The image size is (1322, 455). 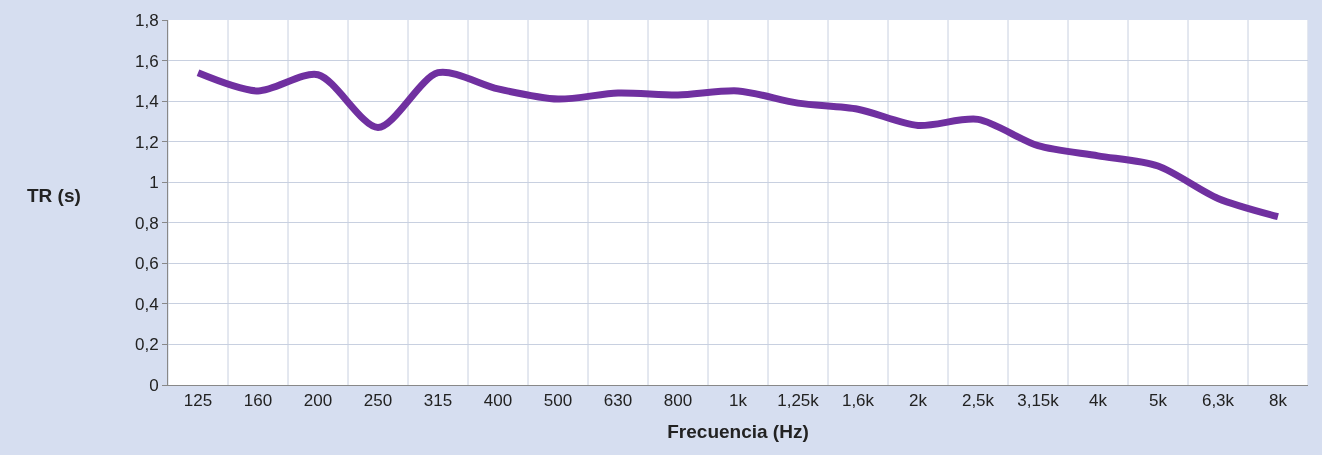 I want to click on x-tick-label: 1,6k, so click(x=858, y=401).